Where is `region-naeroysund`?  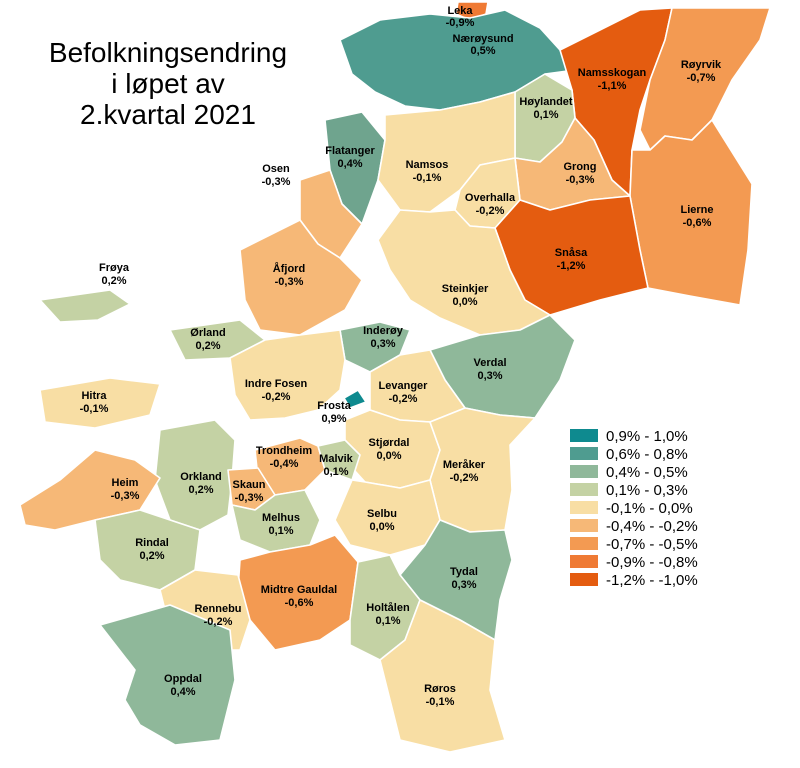 region-naeroysund is located at coordinates (457, 60).